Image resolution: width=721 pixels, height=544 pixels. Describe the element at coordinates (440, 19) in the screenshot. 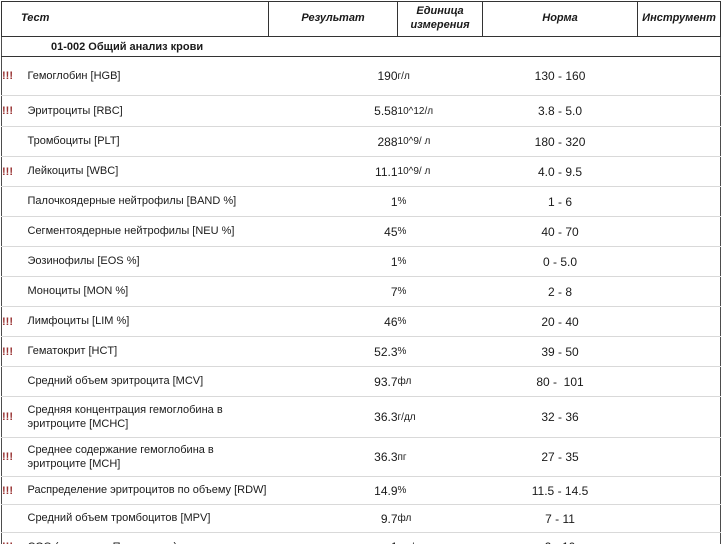

I see `column-header-unit: Единица измерения` at that location.